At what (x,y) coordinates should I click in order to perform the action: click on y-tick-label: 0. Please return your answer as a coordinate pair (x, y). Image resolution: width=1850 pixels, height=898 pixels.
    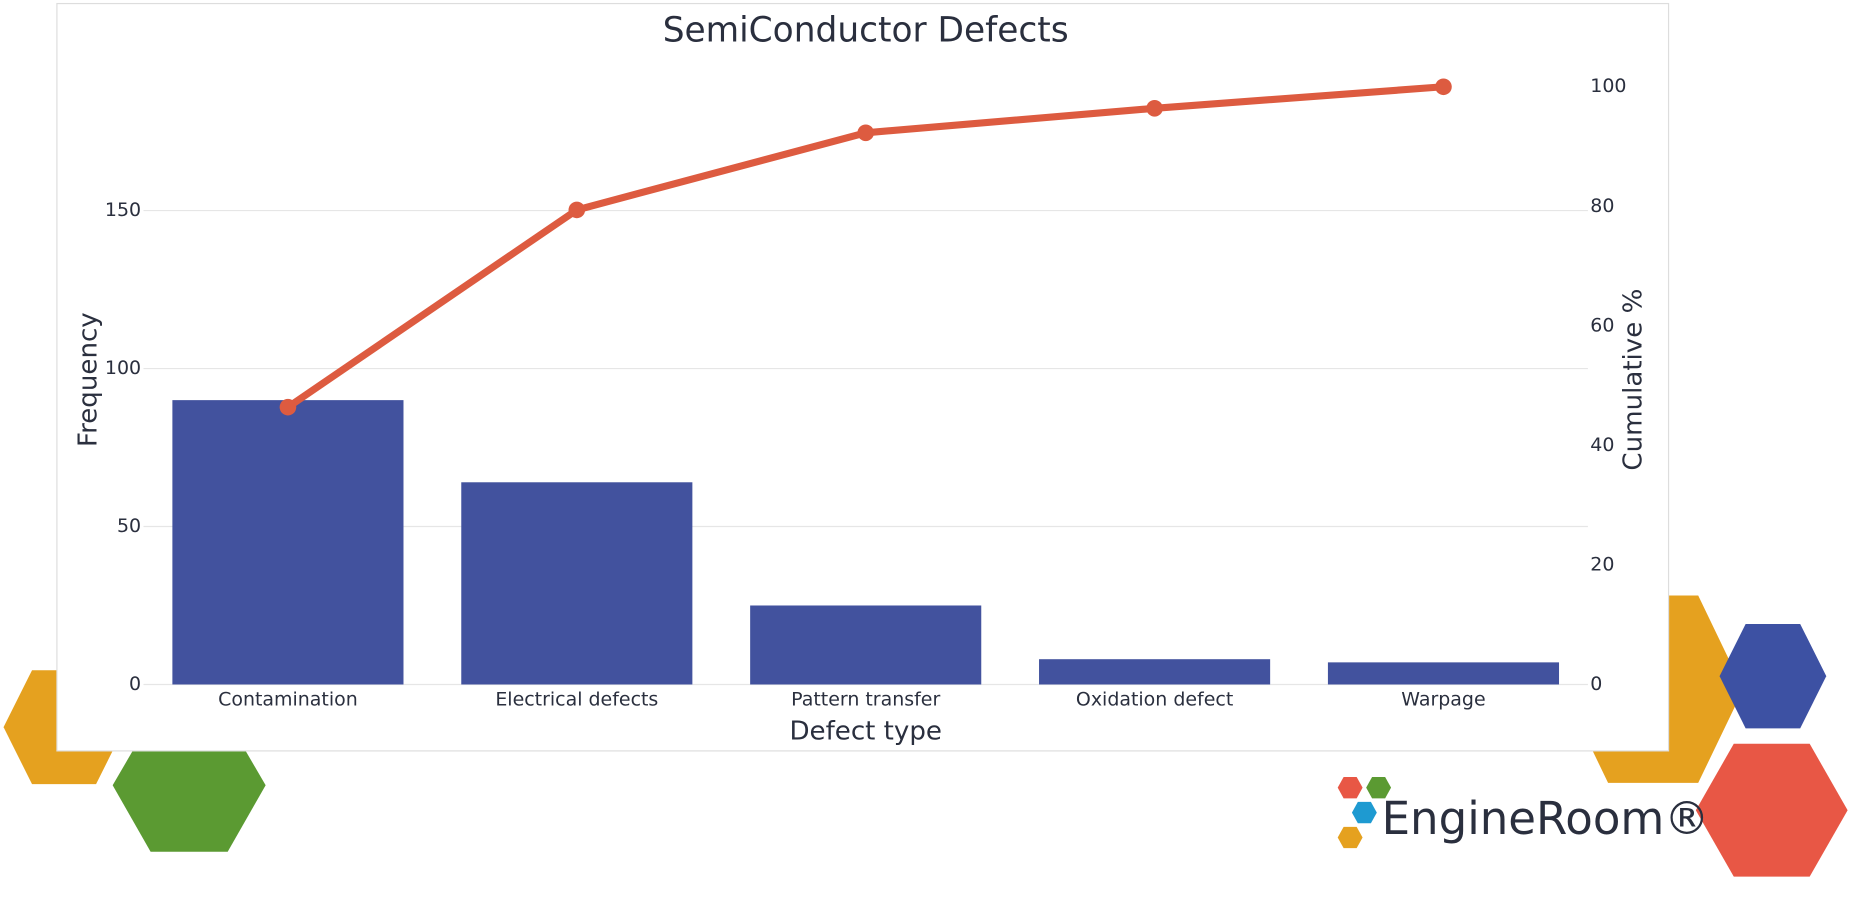
    Looking at the image, I should click on (135, 684).